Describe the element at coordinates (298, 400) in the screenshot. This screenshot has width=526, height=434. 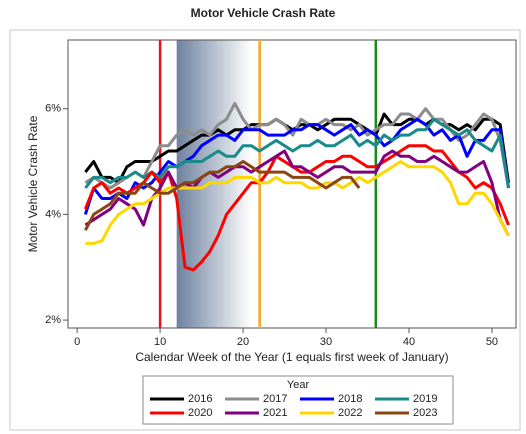
I see `legend: Year 2016 2017 2018 2019 2020 2021 2022 2023` at that location.